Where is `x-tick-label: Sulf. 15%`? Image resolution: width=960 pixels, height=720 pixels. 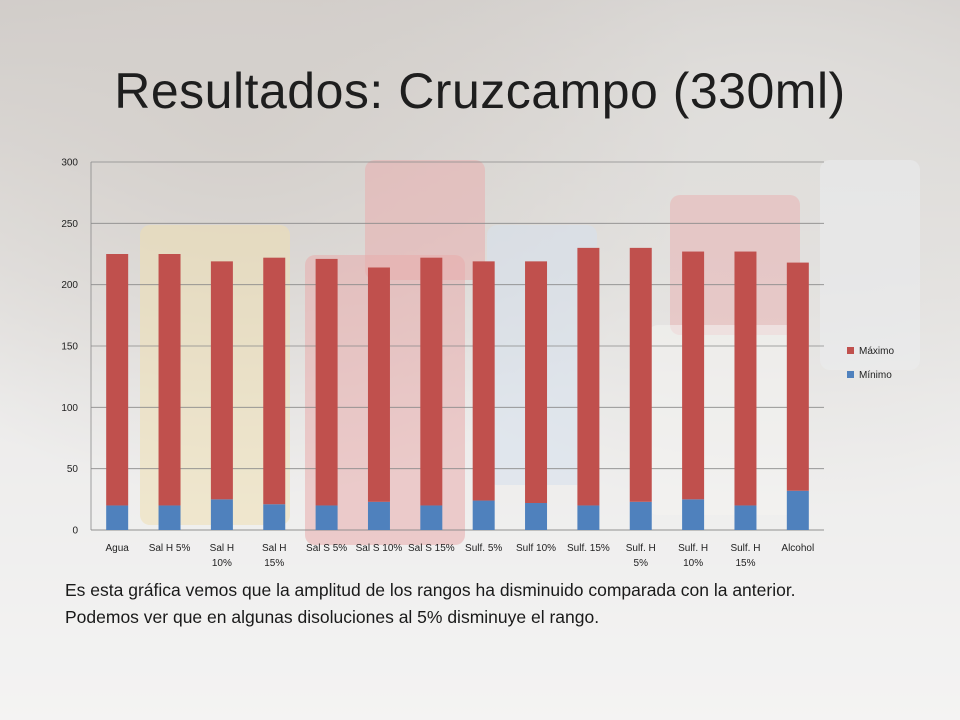
x-tick-label: Sulf. 15% is located at coordinates (588, 548).